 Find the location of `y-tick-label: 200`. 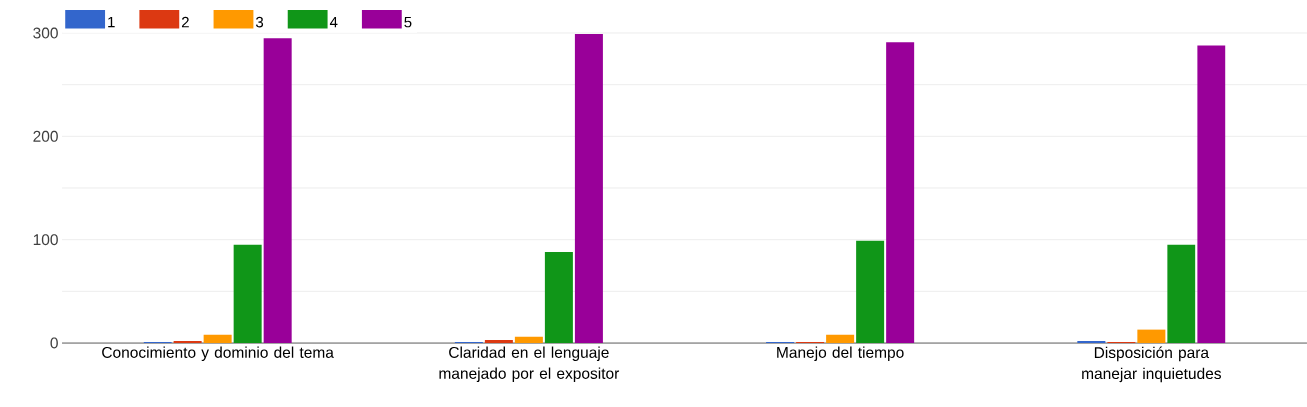

y-tick-label: 200 is located at coordinates (45, 136).